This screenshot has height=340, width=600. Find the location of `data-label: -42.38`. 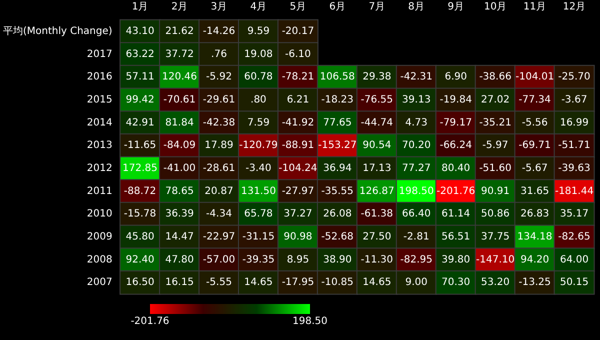

data-label: -42.38 is located at coordinates (219, 122).